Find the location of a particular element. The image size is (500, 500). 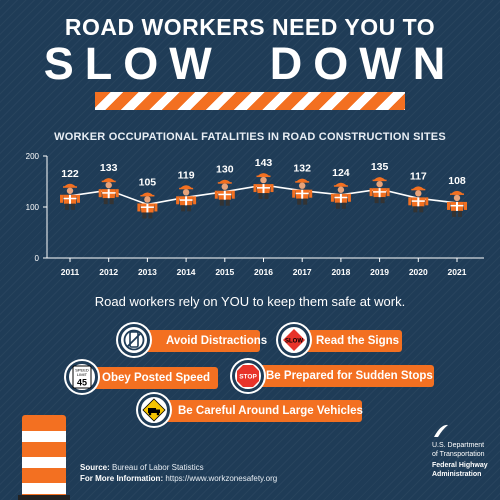

speed-limit-sign-icon: SPEED LIMIT 45 is located at coordinates (82, 377).